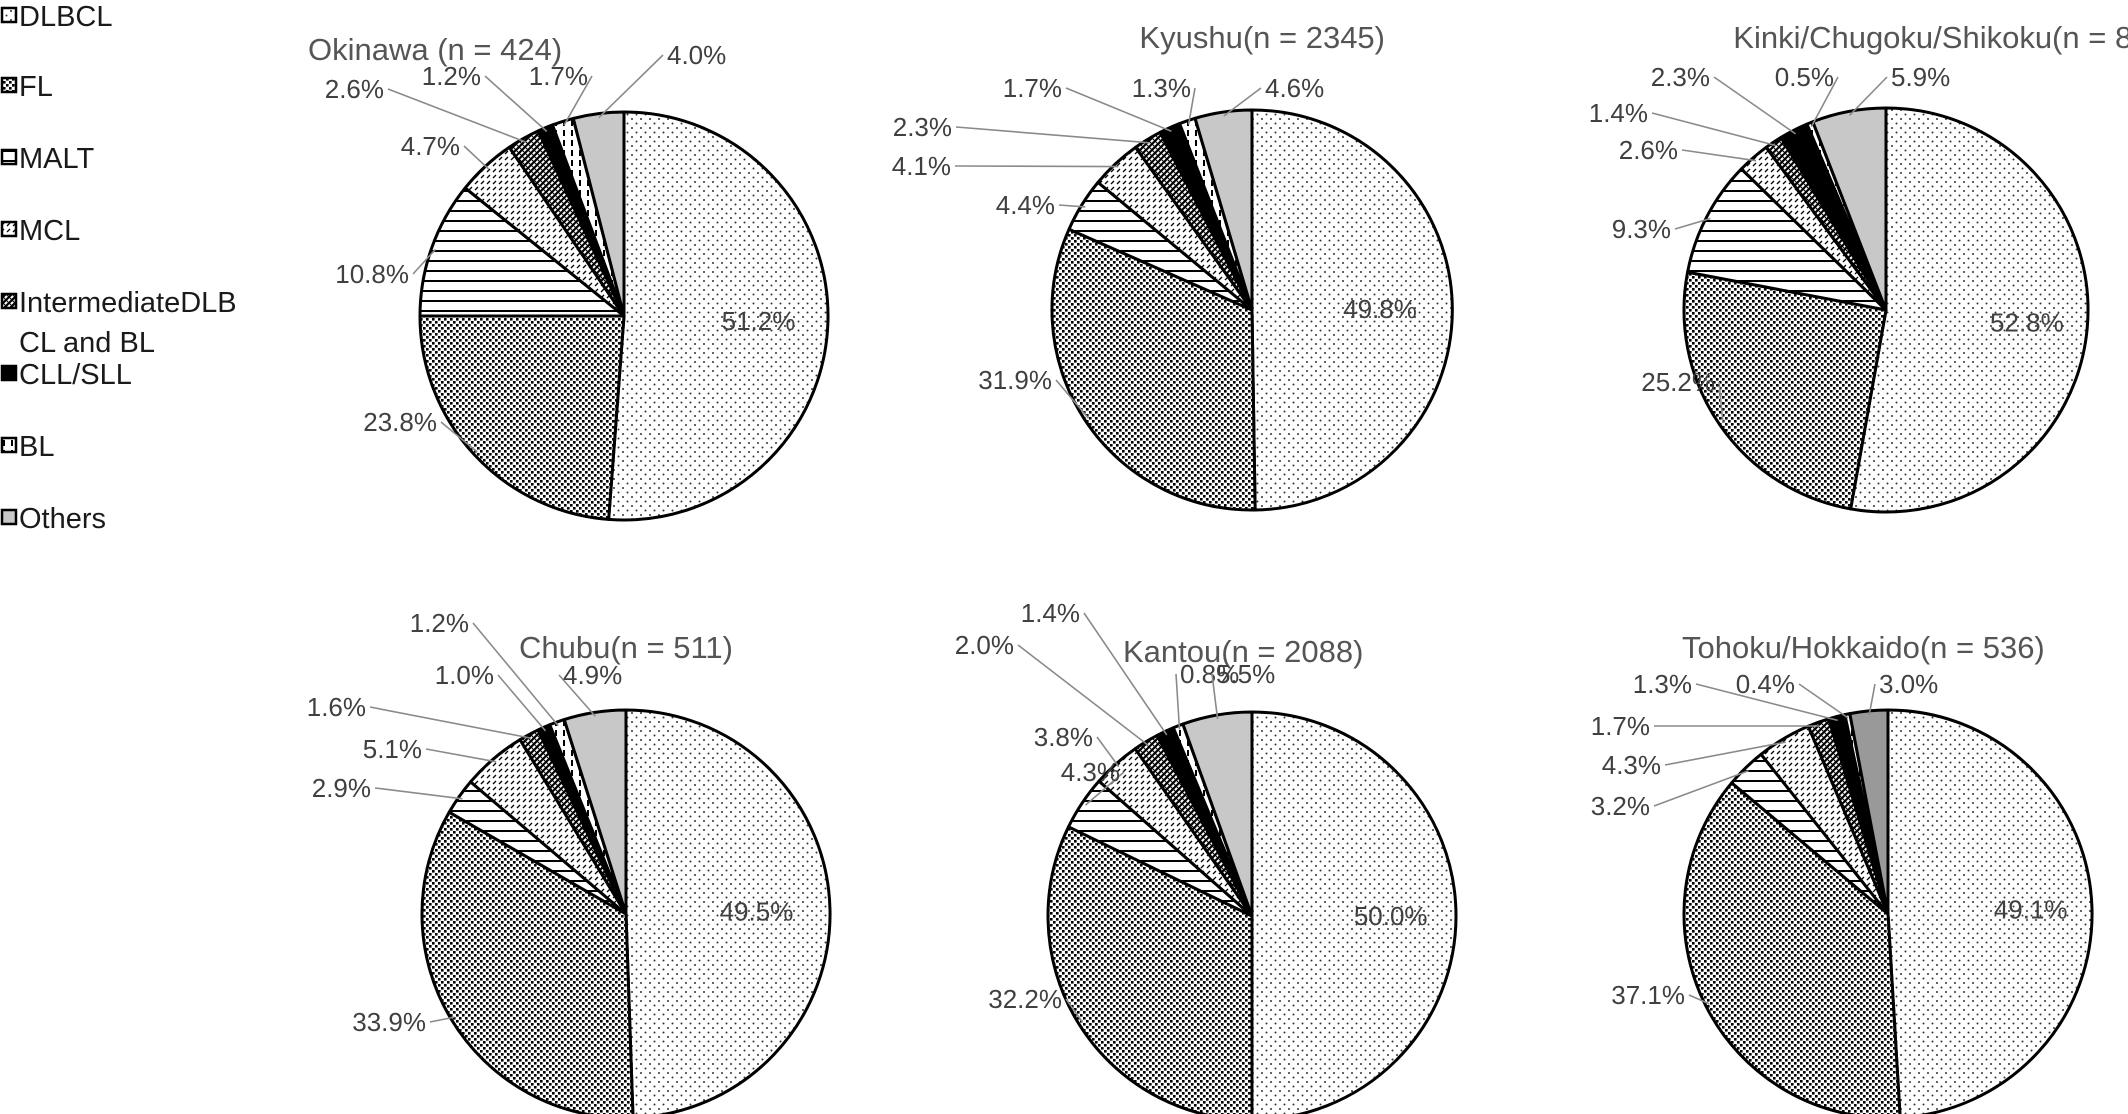 This screenshot has height=1114, width=2128. Describe the element at coordinates (1648, 995) in the screenshot. I see `data-label: 37.1%` at that location.